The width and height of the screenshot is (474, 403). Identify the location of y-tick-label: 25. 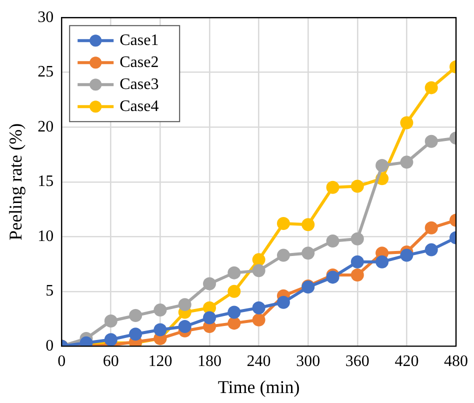
(46, 72).